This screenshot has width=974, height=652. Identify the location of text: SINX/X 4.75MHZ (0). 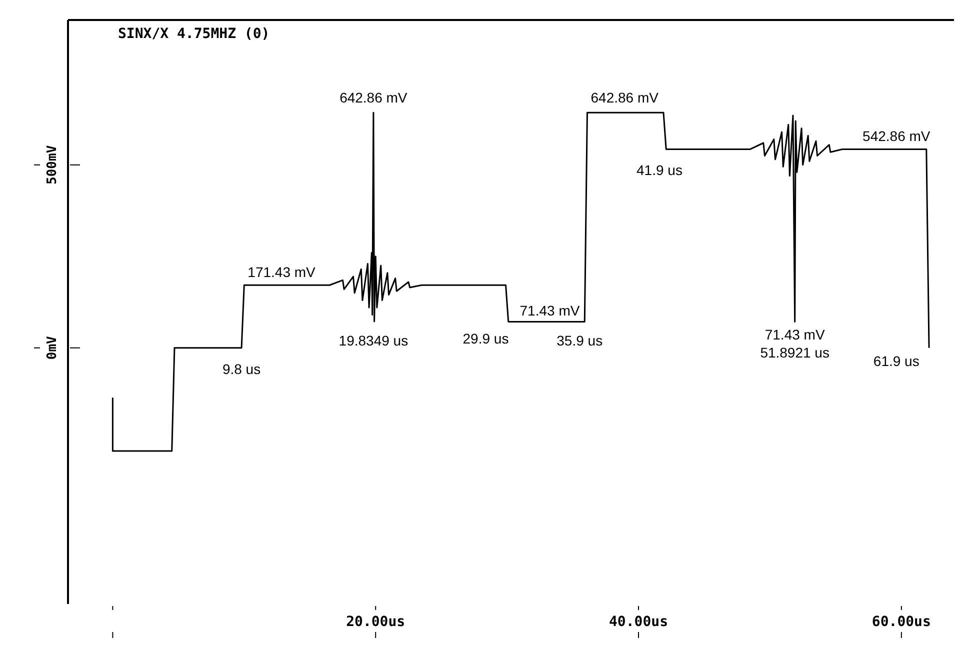
(194, 34).